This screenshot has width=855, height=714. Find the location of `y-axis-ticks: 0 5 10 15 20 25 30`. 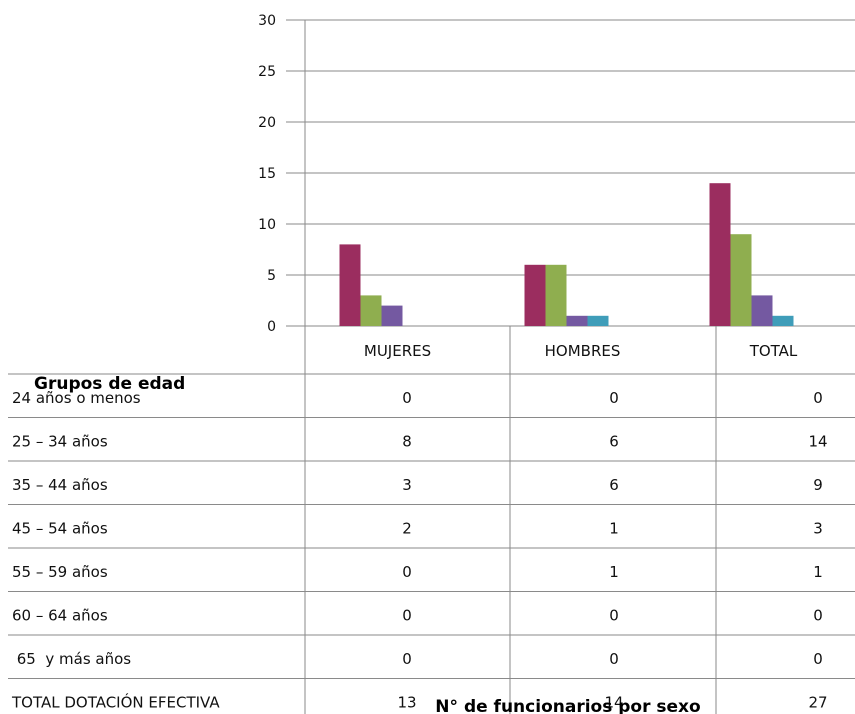

y-axis-ticks: 0 5 10 15 20 25 30 is located at coordinates (267, 174).